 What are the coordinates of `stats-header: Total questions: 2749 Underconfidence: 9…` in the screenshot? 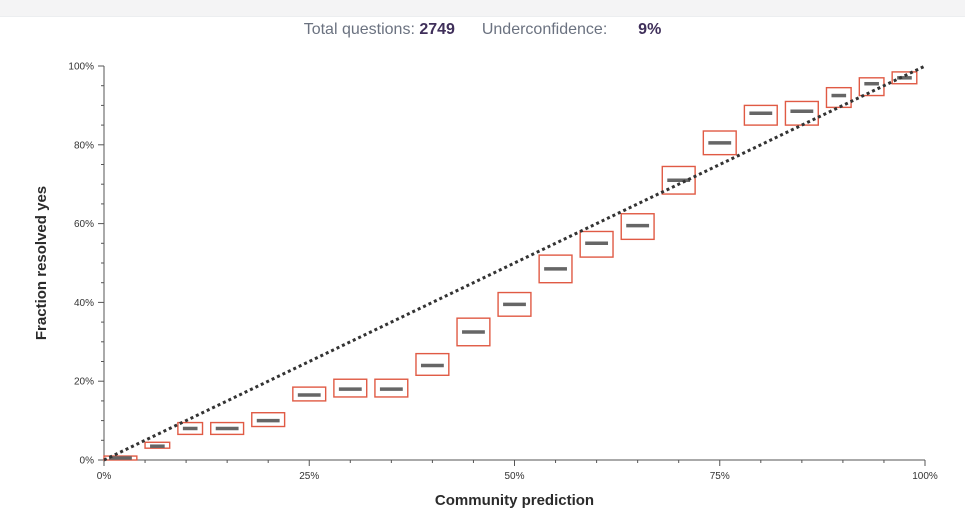 It's located at (482, 30).